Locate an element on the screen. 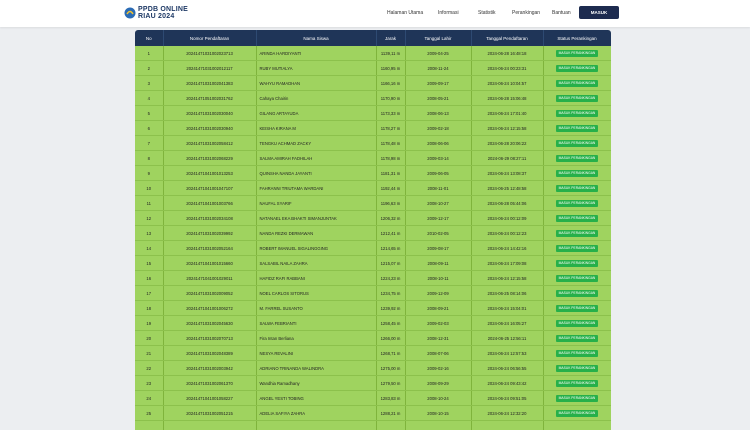 The image size is (750, 430). cell: RUBY MUTIALYA is located at coordinates (316, 68).